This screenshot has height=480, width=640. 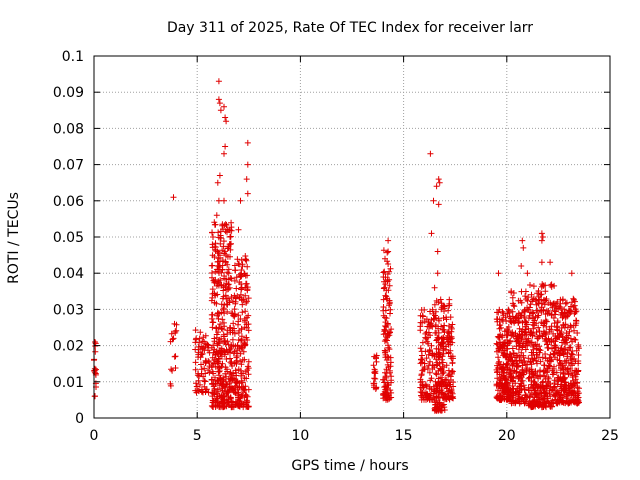 I want to click on y-tick-label: 0.01, so click(x=68, y=383).